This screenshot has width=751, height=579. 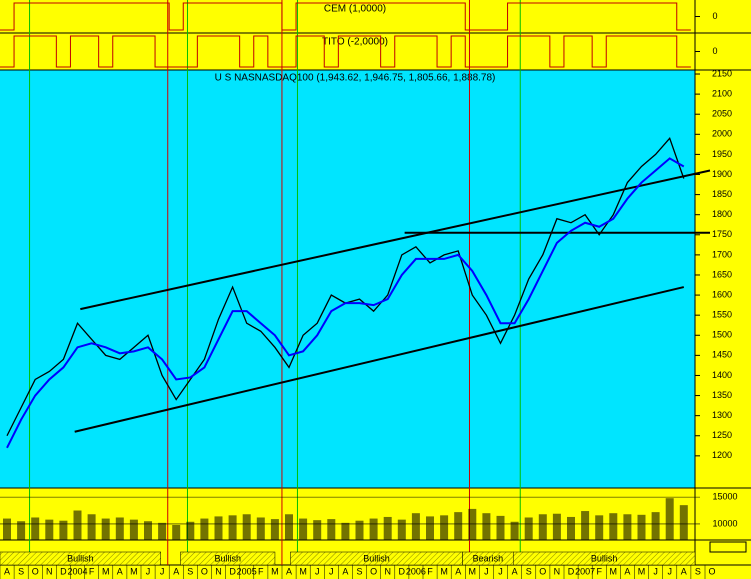 I want to click on y-tick-label: 1750, so click(x=722, y=234).